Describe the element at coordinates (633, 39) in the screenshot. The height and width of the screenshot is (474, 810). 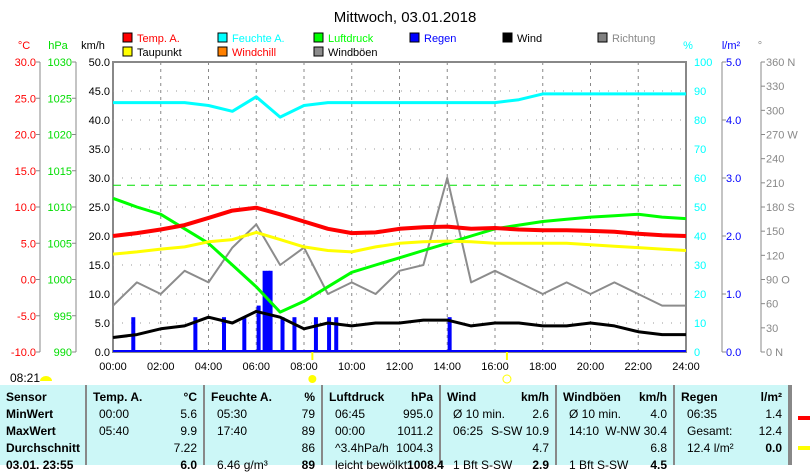
I see `legend-label: Richtung` at that location.